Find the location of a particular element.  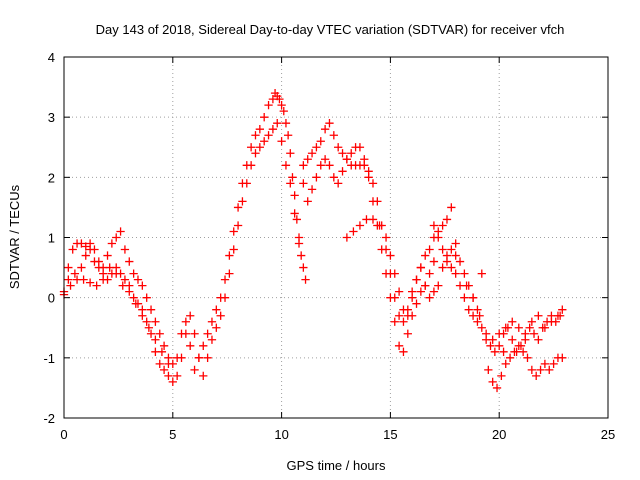

x-tick-label: 25 is located at coordinates (608, 434).